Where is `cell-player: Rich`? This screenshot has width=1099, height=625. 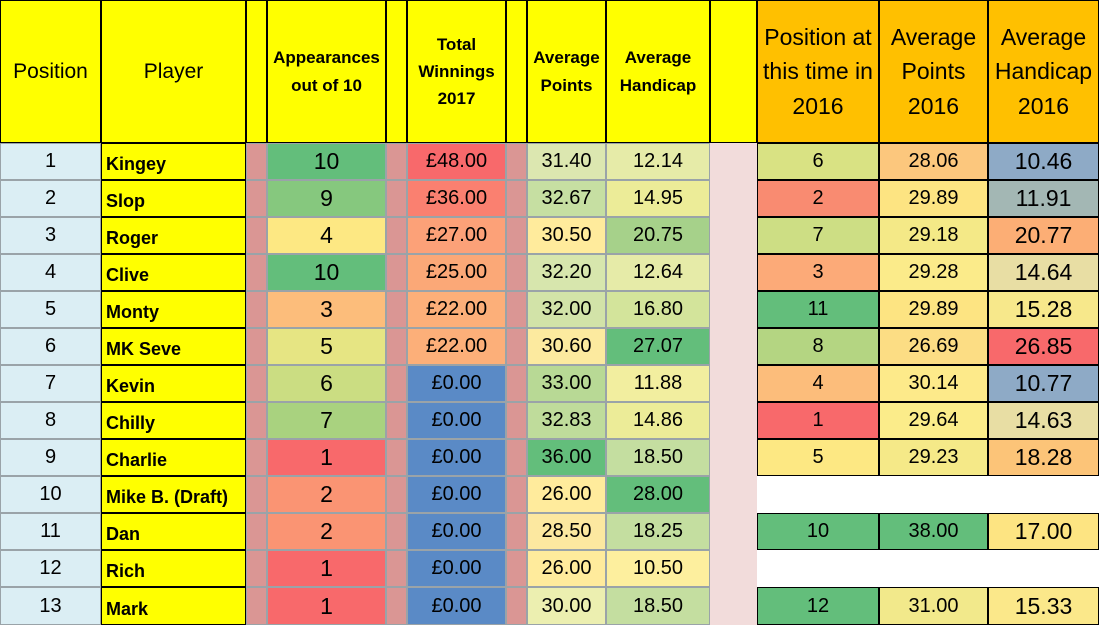
cell-player: Rich is located at coordinates (173, 568).